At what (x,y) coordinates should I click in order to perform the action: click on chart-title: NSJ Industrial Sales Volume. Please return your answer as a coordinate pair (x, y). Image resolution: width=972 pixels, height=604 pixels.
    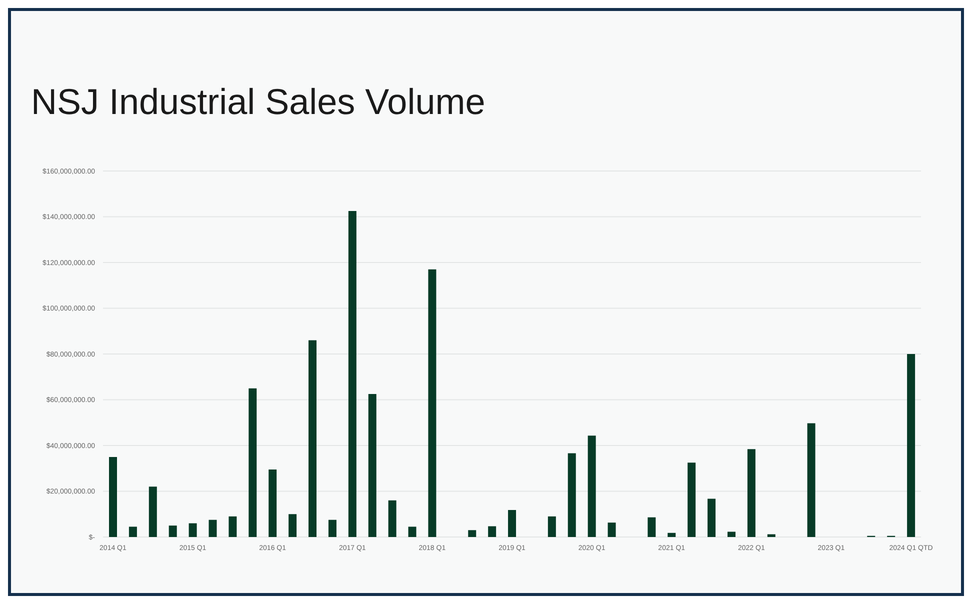
    Looking at the image, I should click on (258, 102).